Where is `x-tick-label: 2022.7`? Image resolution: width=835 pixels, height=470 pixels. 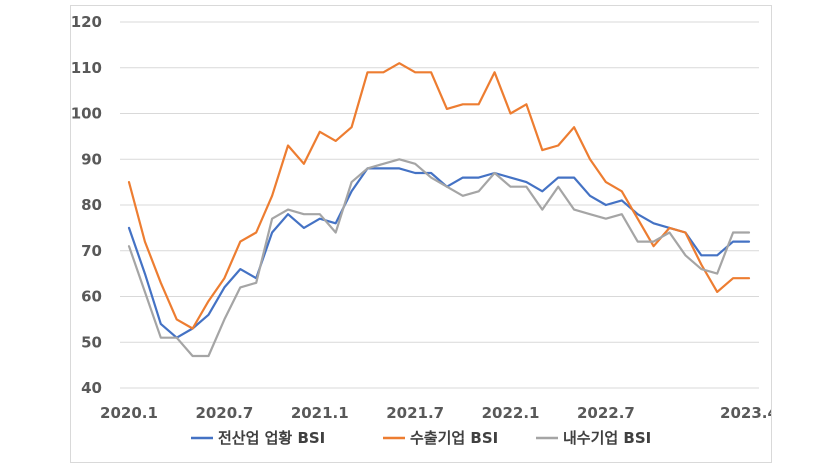 x-tick-label: 2022.7 is located at coordinates (606, 413).